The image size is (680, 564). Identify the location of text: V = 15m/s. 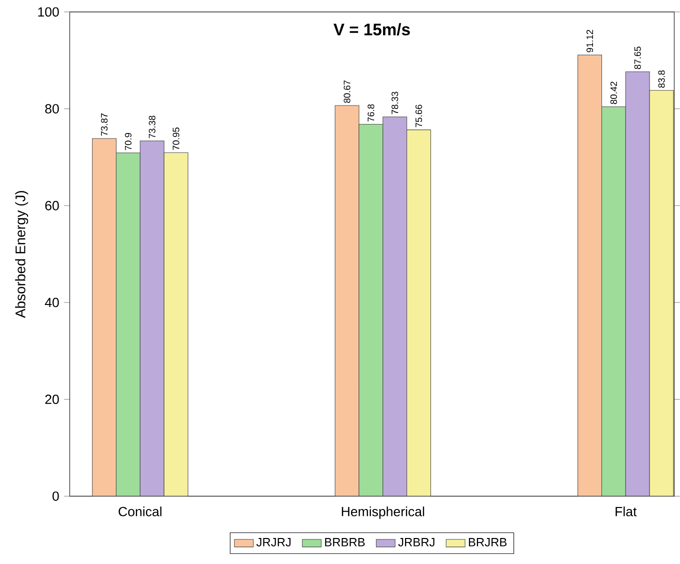
(372, 29).